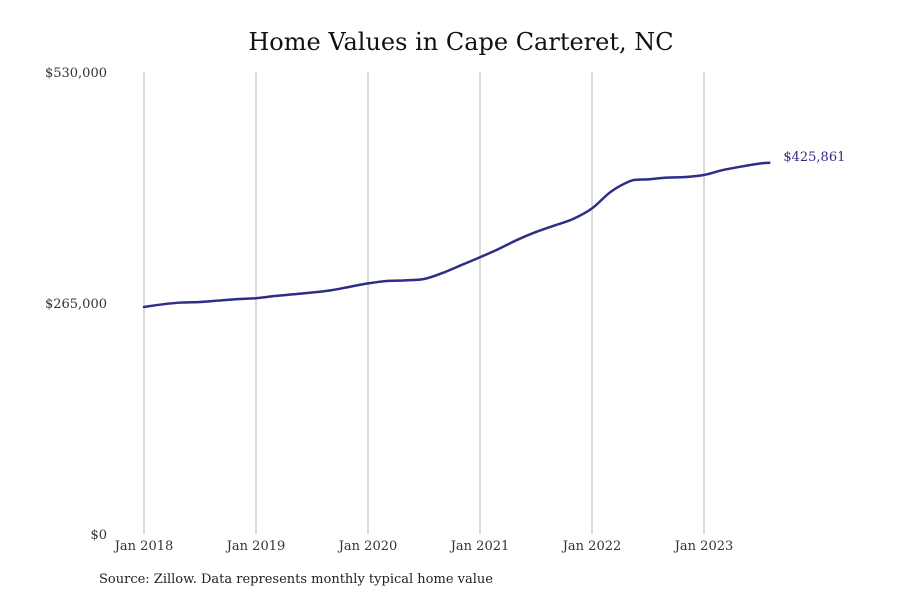 This screenshot has height=600, width=900. I want to click on x-tick-label: Jan 2019, so click(255, 546).